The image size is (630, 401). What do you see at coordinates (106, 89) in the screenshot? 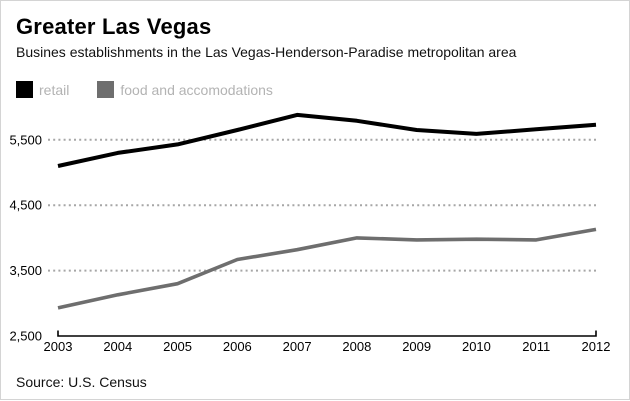
I see `food-swatch-icon` at bounding box center [106, 89].